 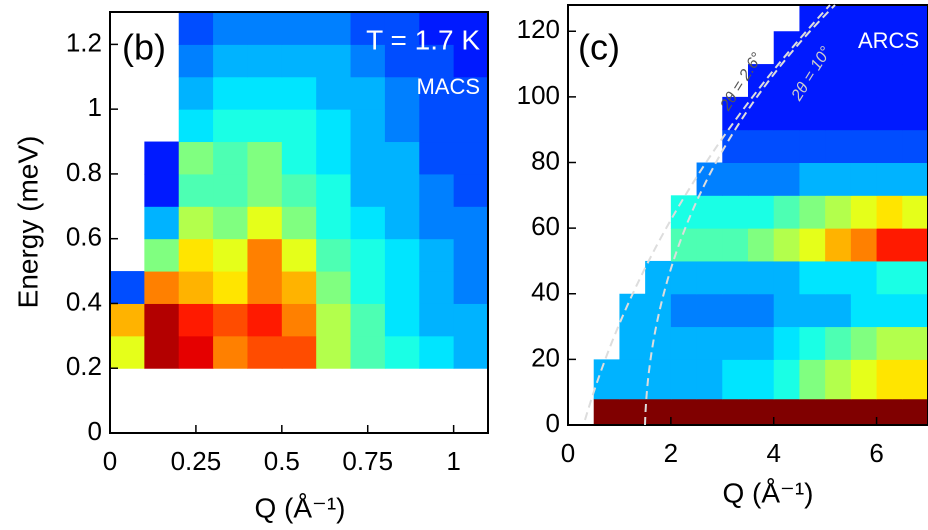 I want to click on x-axis-label: Q (Å⁻¹), so click(x=300, y=507).